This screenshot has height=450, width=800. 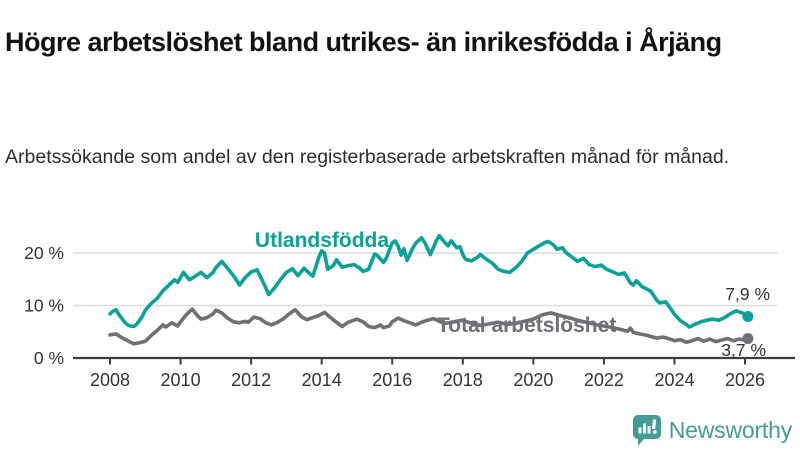 What do you see at coordinates (463, 380) in the screenshot?
I see `x-tick-label-2018: 2018` at bounding box center [463, 380].